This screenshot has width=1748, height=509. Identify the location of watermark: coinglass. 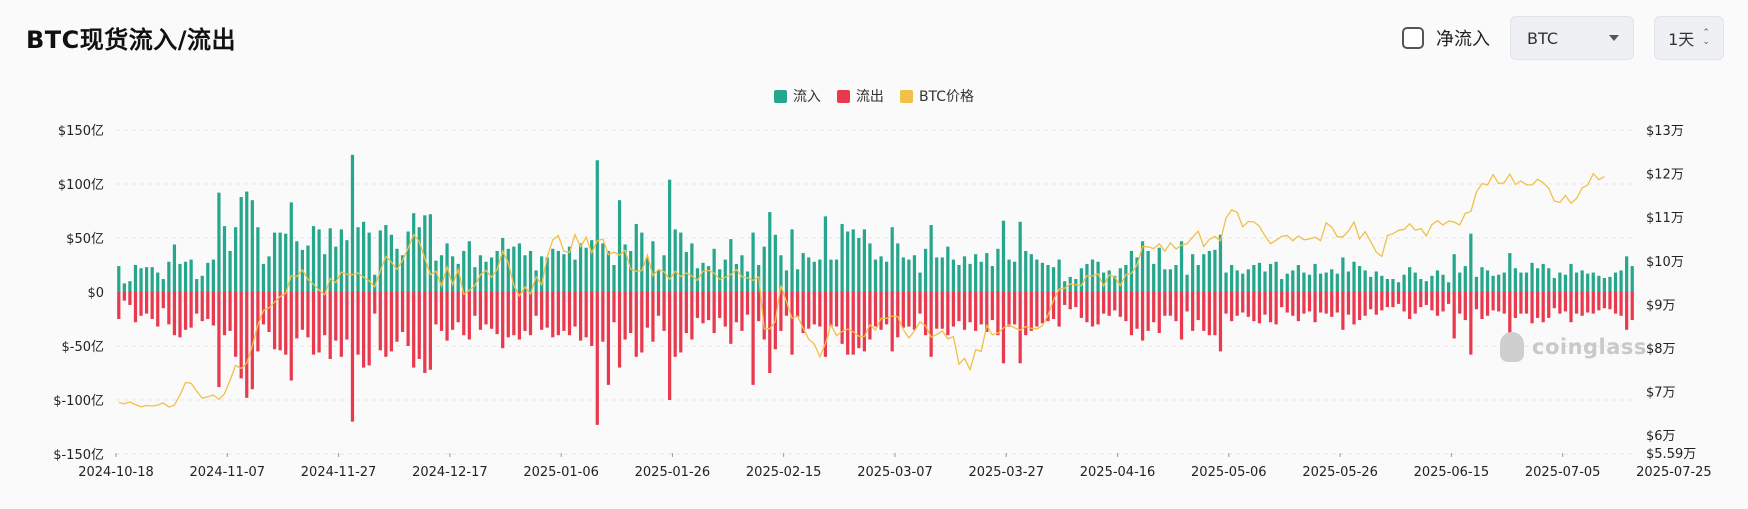
(1573, 347).